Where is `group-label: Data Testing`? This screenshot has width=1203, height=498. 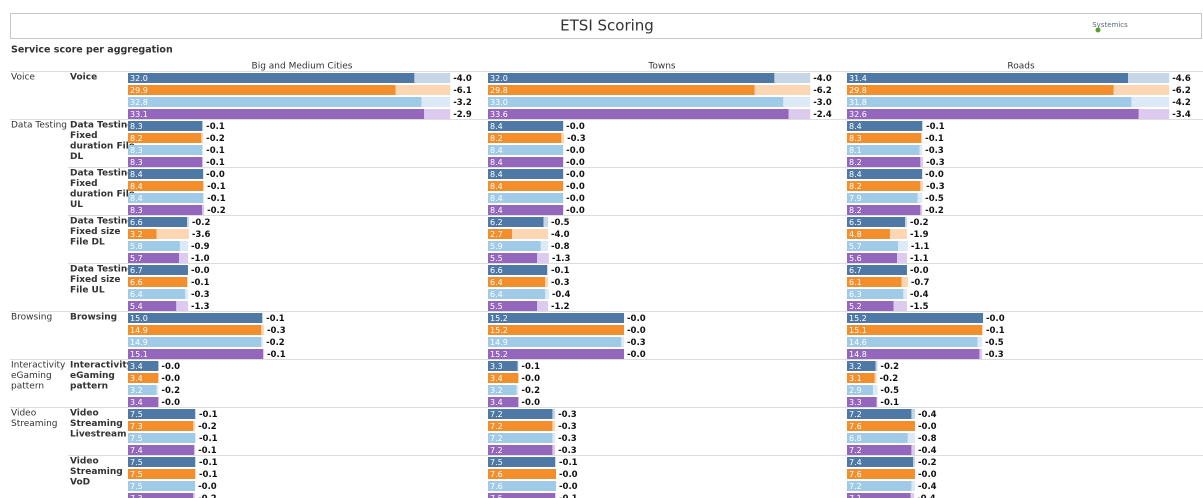
group-label: Data Testing is located at coordinates (39, 126).